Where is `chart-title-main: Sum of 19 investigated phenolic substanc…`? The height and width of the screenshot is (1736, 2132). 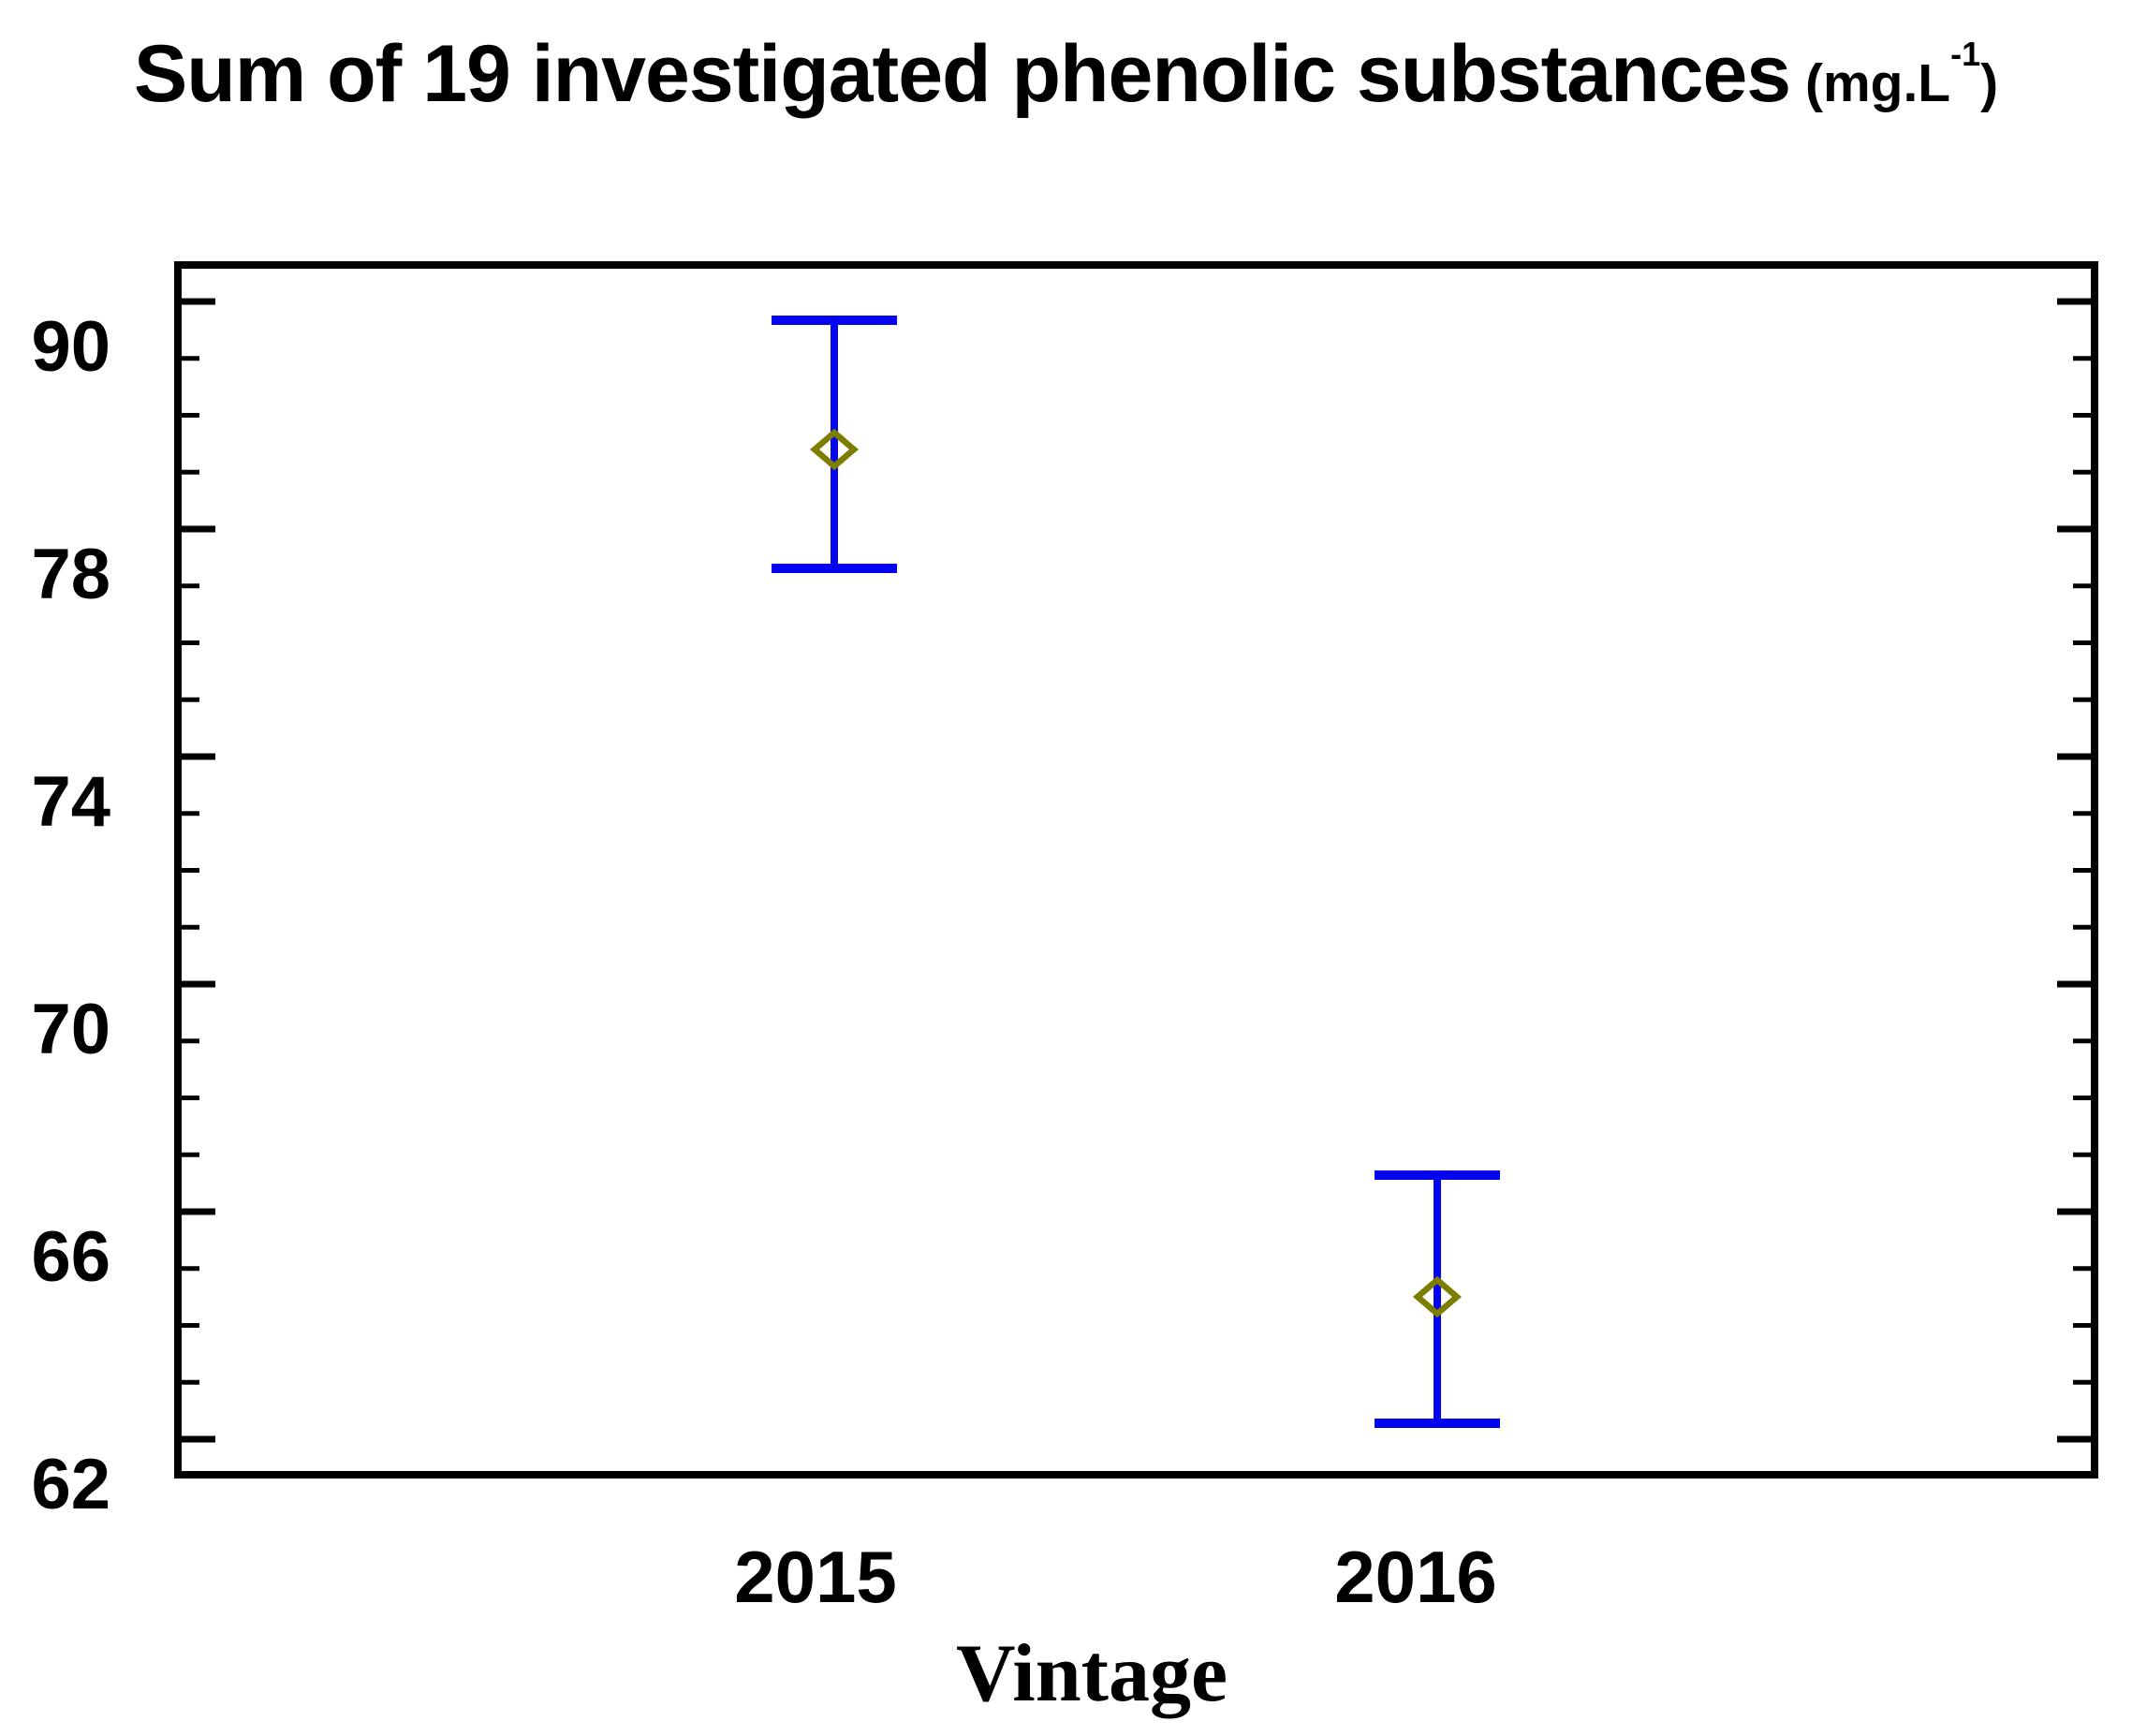 chart-title-main: Sum of 19 investigated phenolic substanc… is located at coordinates (962, 74).